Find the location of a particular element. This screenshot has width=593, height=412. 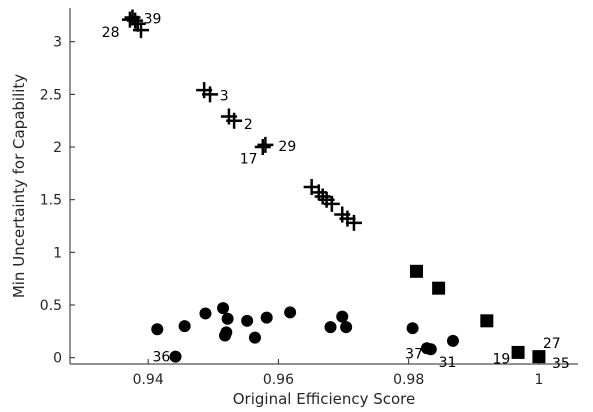

x-tick-label: 0.94 is located at coordinates (148, 380).